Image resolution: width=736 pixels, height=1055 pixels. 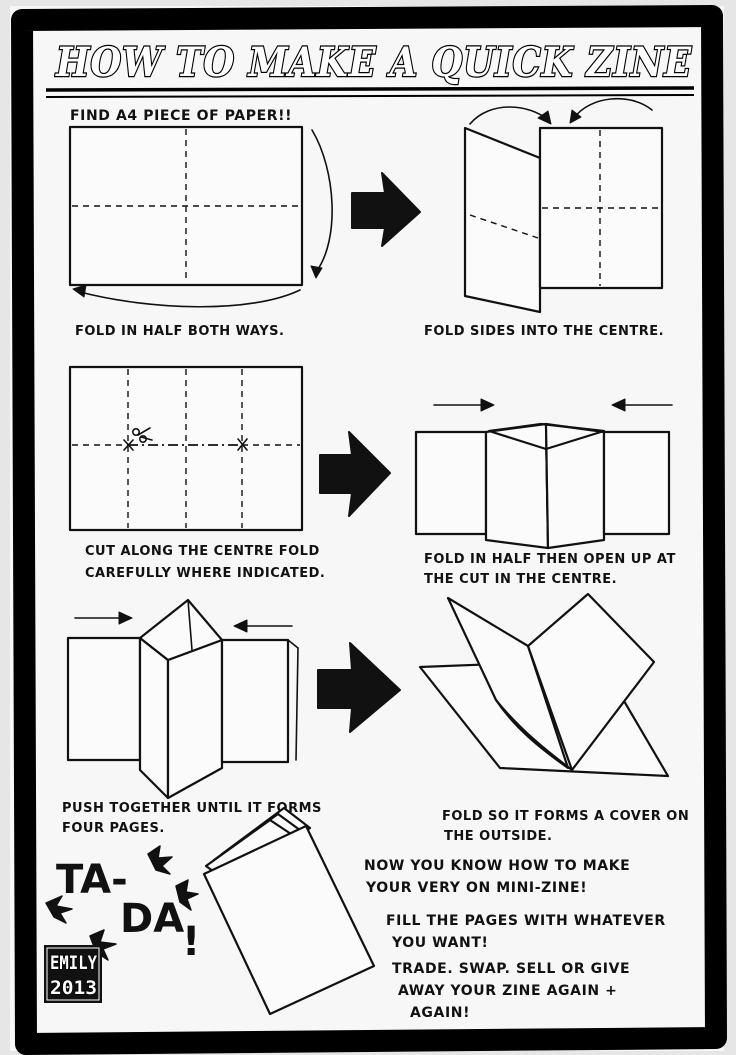 I want to click on tada-burst: TA- DA !, so click(x=122, y=905).